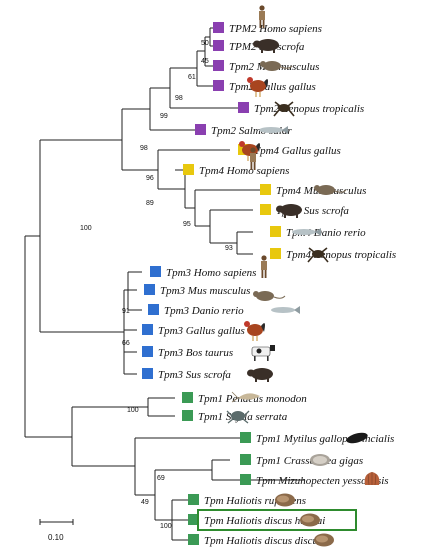 The image size is (446, 550). What do you see at coordinates (372, 479) in the screenshot?
I see `scallop-icon` at bounding box center [372, 479].